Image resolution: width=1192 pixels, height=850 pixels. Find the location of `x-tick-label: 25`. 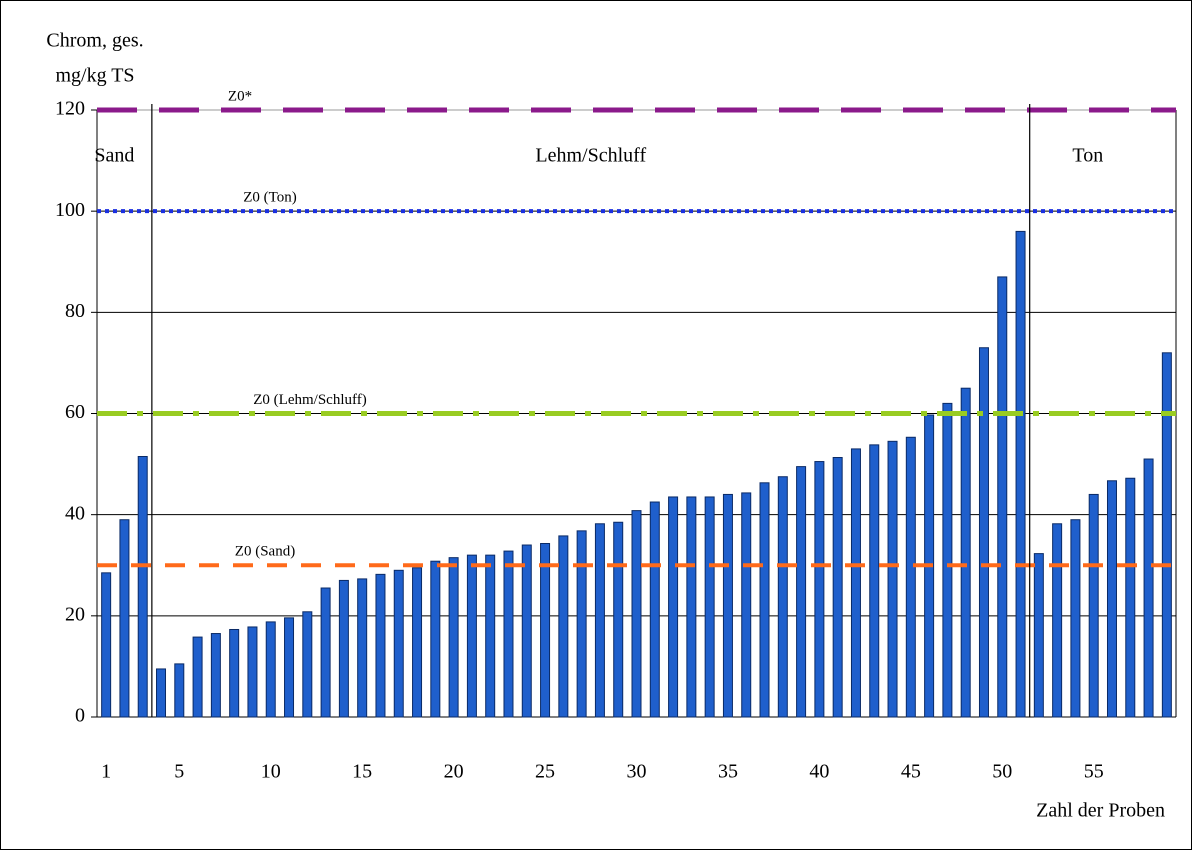

x-tick-label: 25 is located at coordinates (545, 772).